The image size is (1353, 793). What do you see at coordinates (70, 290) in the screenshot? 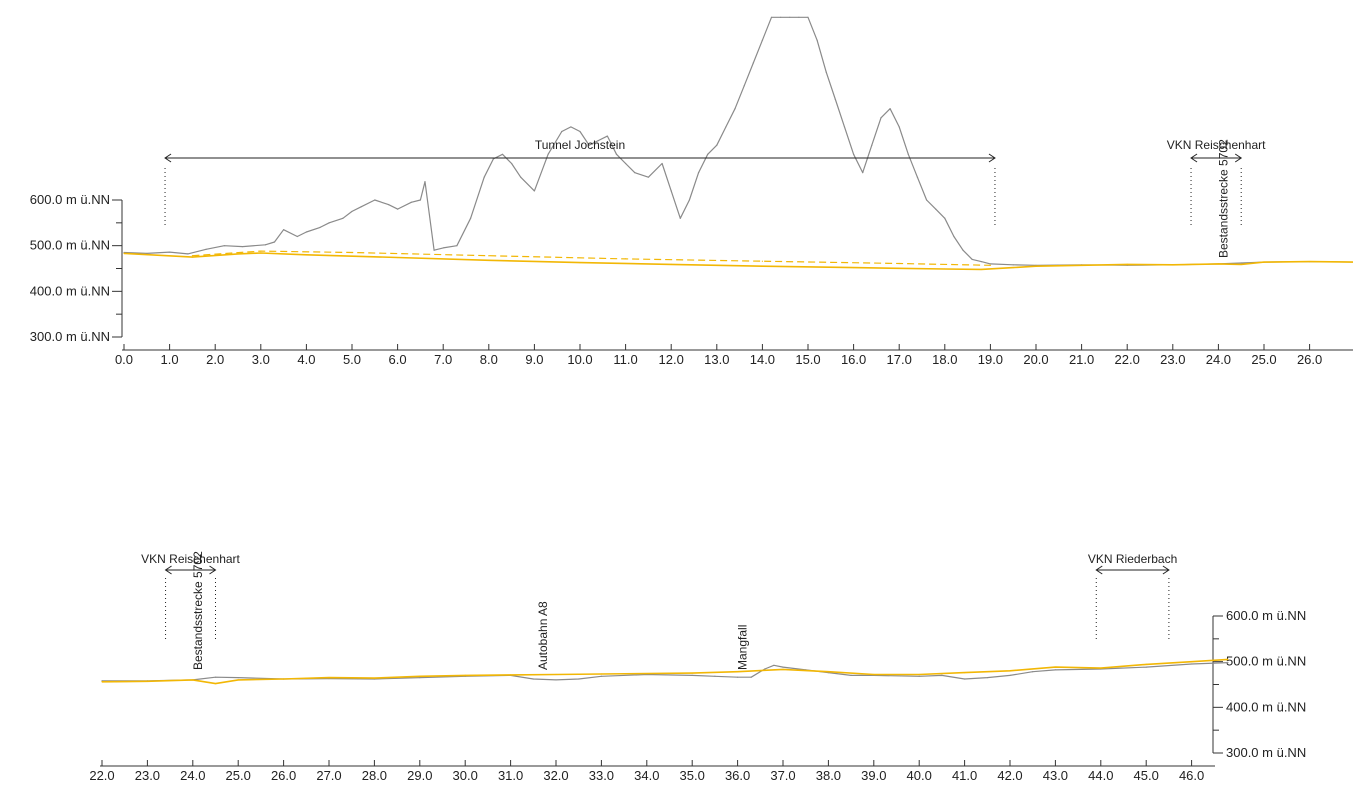
I see `y-tick-label: 400.0 m ü.NN` at bounding box center [70, 290].